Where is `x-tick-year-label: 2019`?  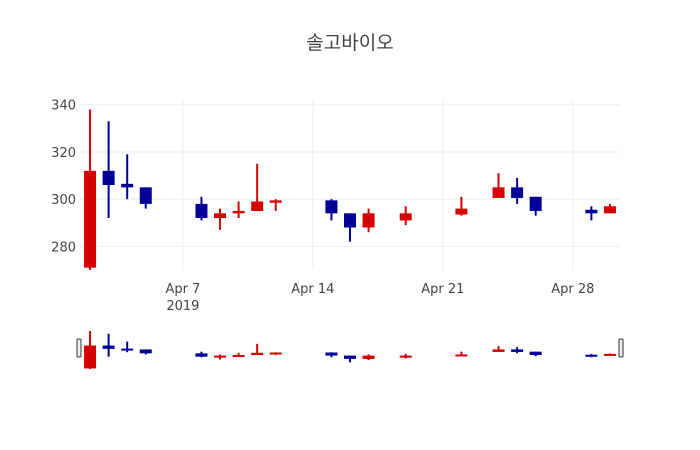
x-tick-year-label: 2019 is located at coordinates (182, 306).